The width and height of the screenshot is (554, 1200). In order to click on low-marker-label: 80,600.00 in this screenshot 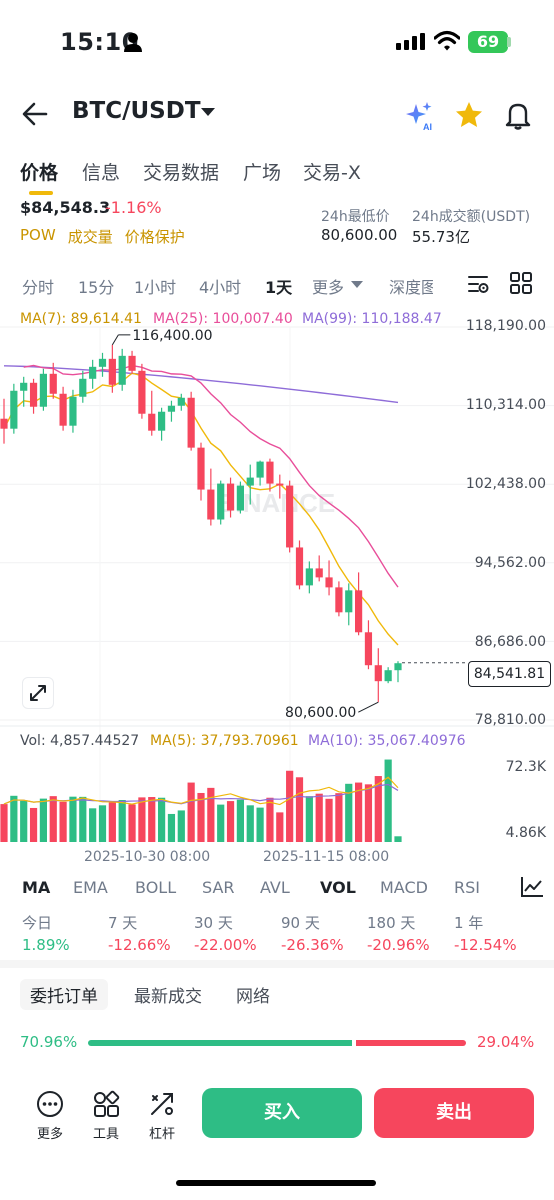, I will do `click(320, 713)`.